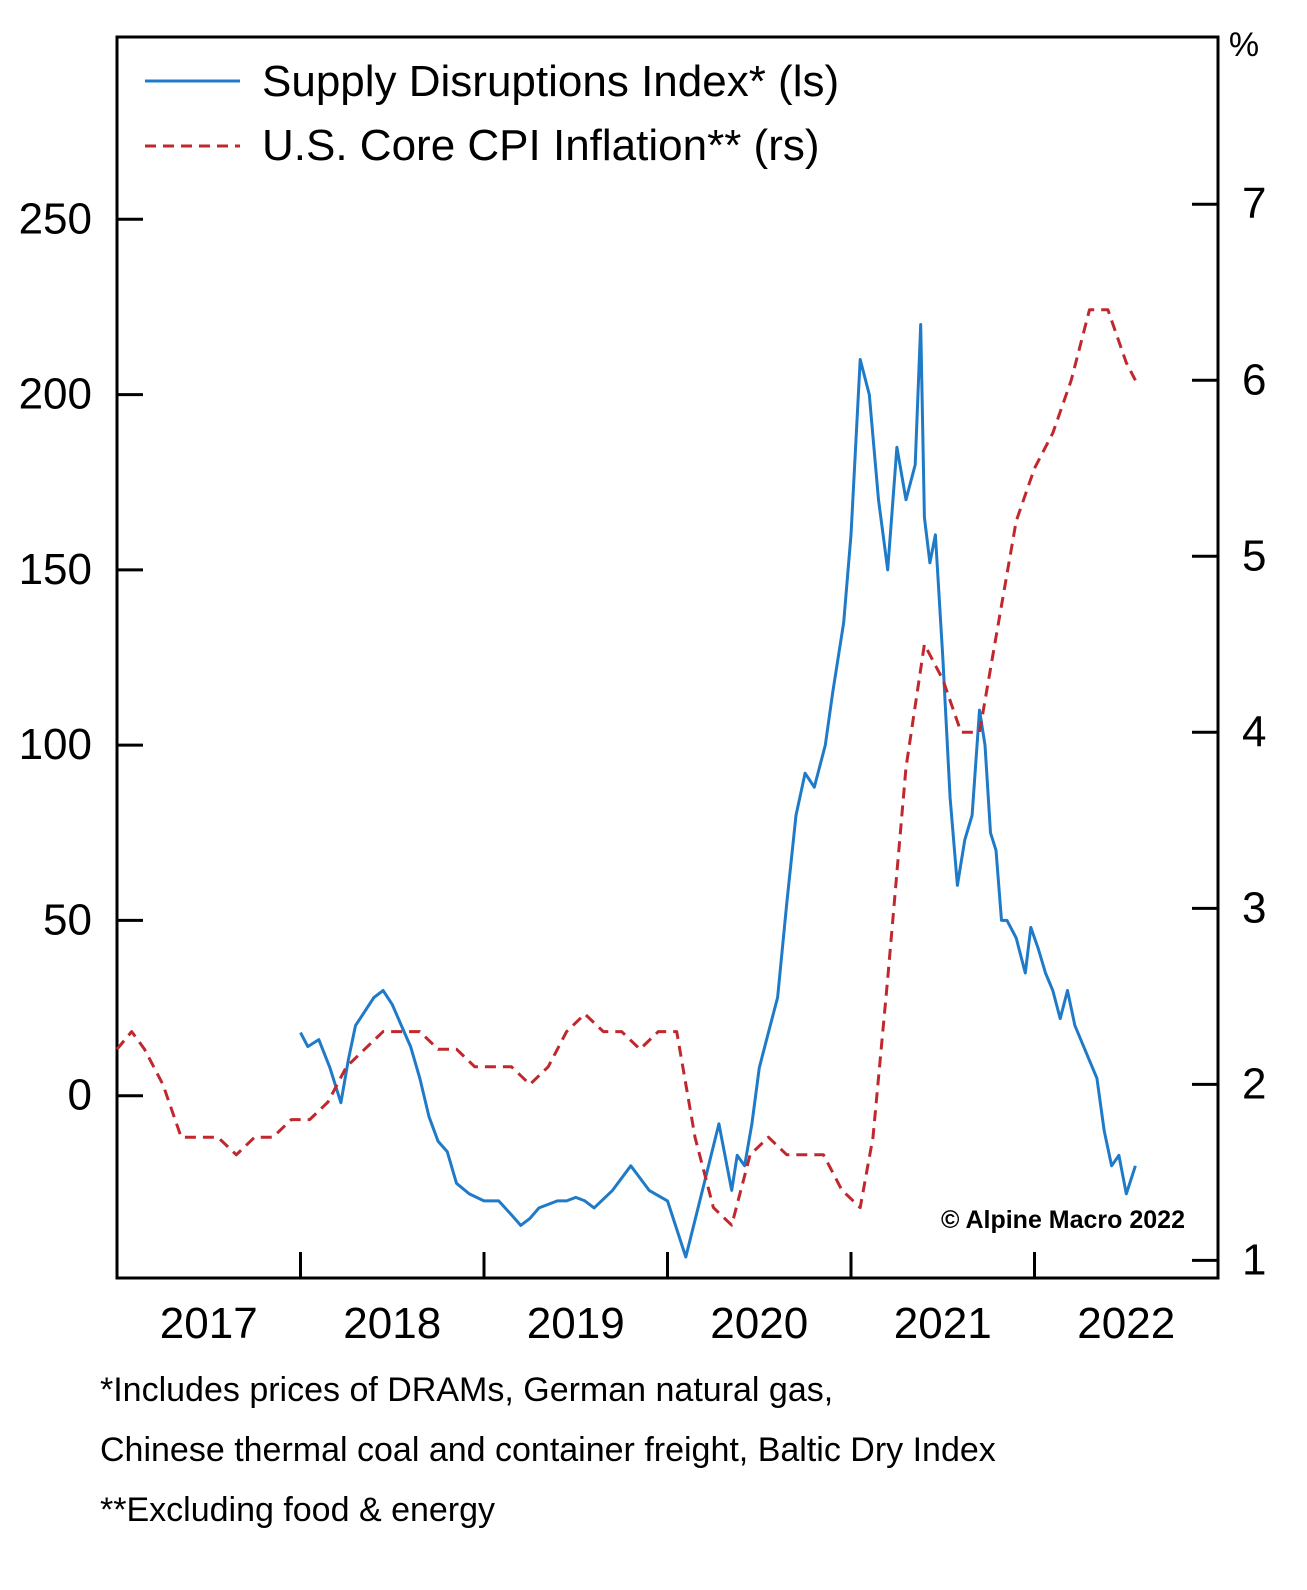 This screenshot has width=1307, height=1590. Describe the element at coordinates (81, 657) in the screenshot. I see `left-axis: 0 50 100 150 200 250` at that location.